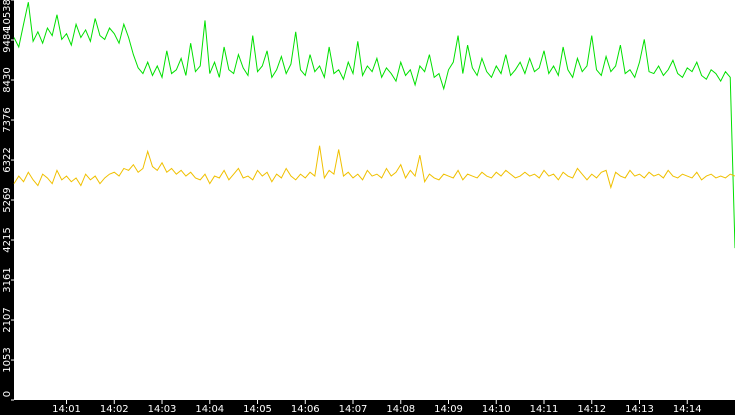 The height and width of the screenshot is (415, 735). Describe the element at coordinates (7, 394) in the screenshot. I see `y-tick-label: 0` at that location.